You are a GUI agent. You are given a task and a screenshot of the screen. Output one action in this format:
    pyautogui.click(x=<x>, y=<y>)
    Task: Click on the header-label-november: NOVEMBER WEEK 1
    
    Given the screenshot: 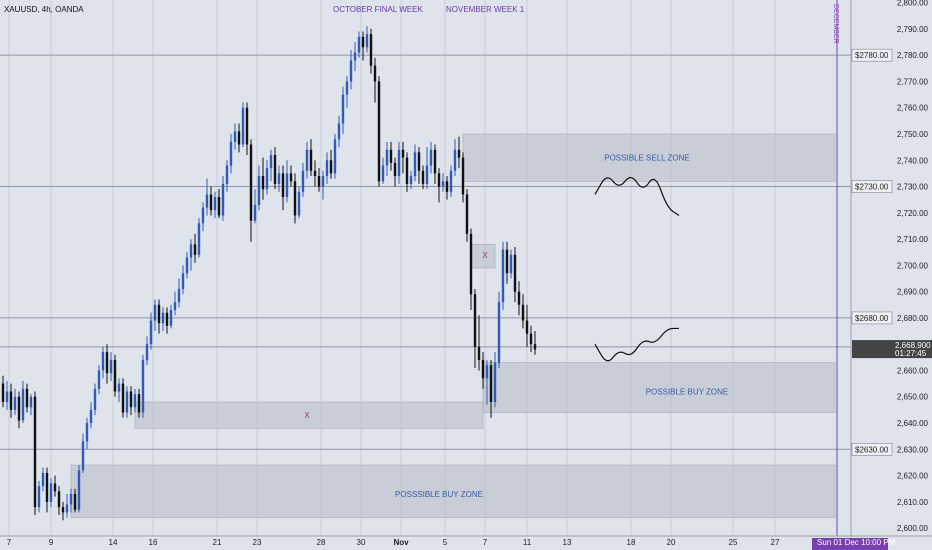 What is the action you would take?
    pyautogui.click(x=485, y=9)
    